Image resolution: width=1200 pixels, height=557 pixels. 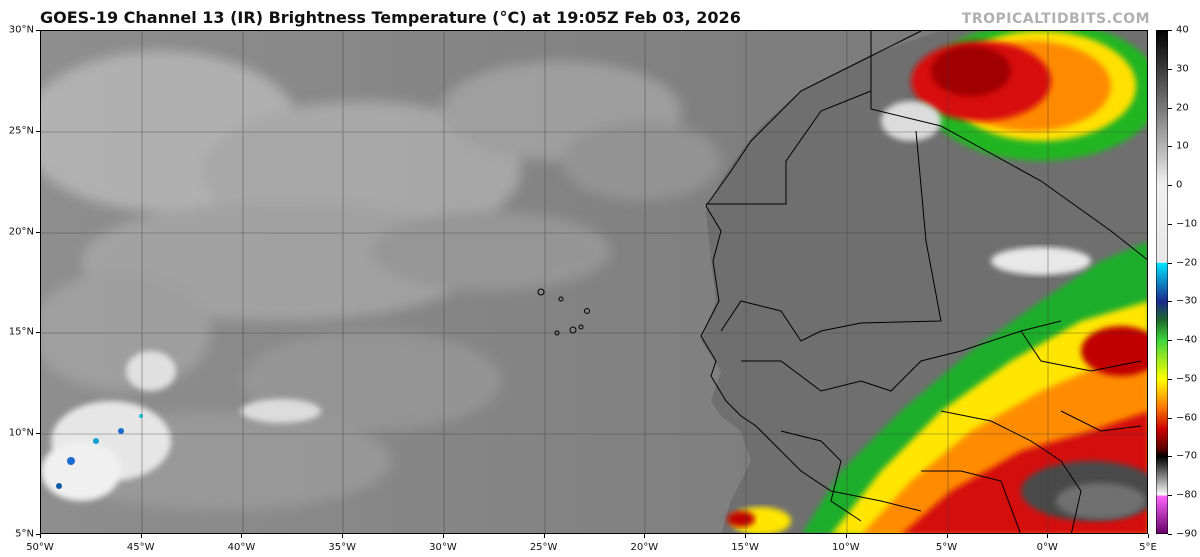 I want to click on longitude-label: 35°W, so click(x=342, y=547).